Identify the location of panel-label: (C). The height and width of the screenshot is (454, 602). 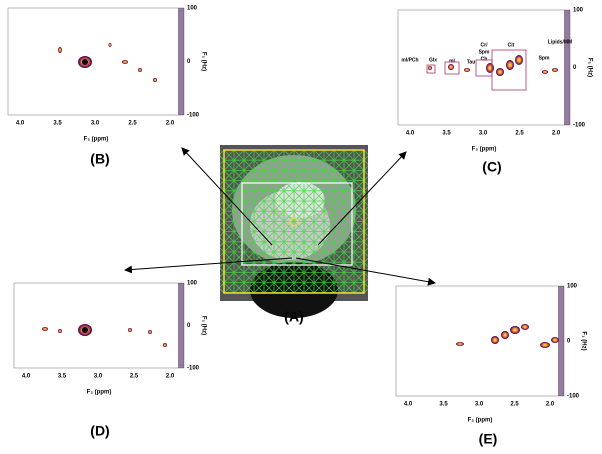
(491, 167).